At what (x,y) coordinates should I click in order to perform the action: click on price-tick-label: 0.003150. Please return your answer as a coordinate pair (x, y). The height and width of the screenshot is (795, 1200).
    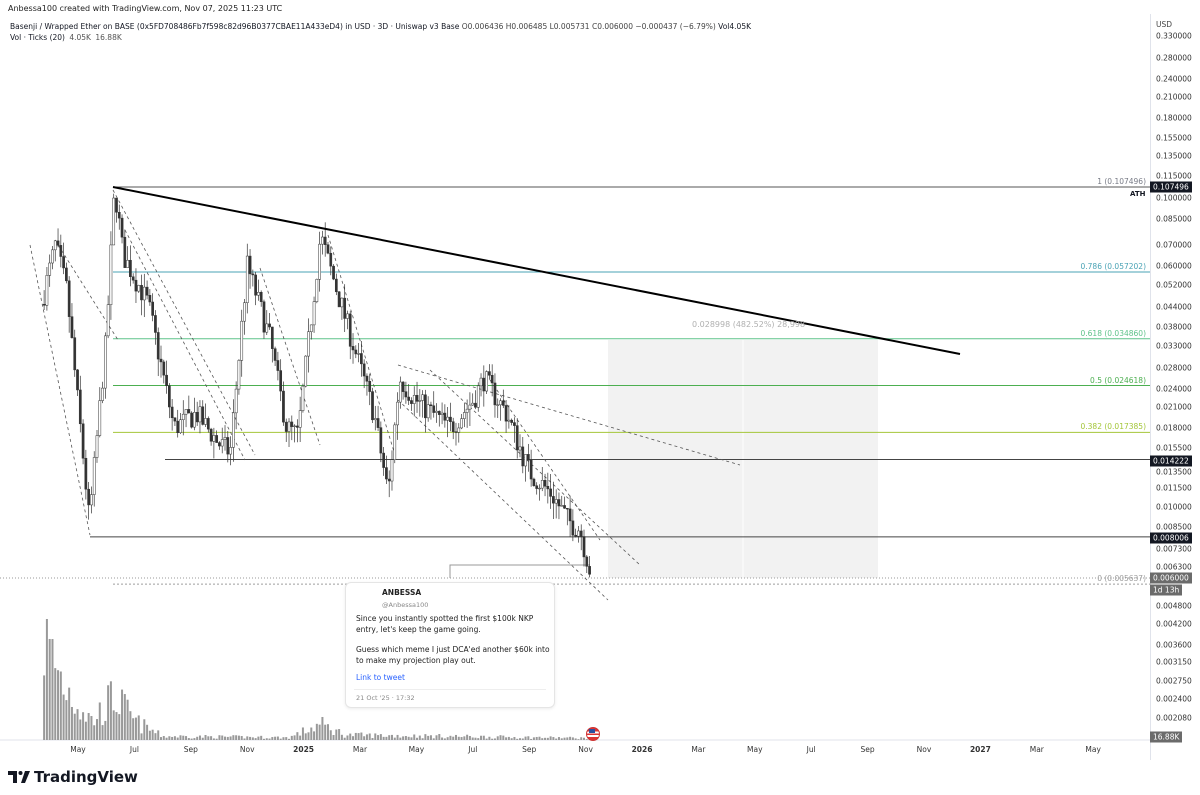
    Looking at the image, I should click on (1174, 662).